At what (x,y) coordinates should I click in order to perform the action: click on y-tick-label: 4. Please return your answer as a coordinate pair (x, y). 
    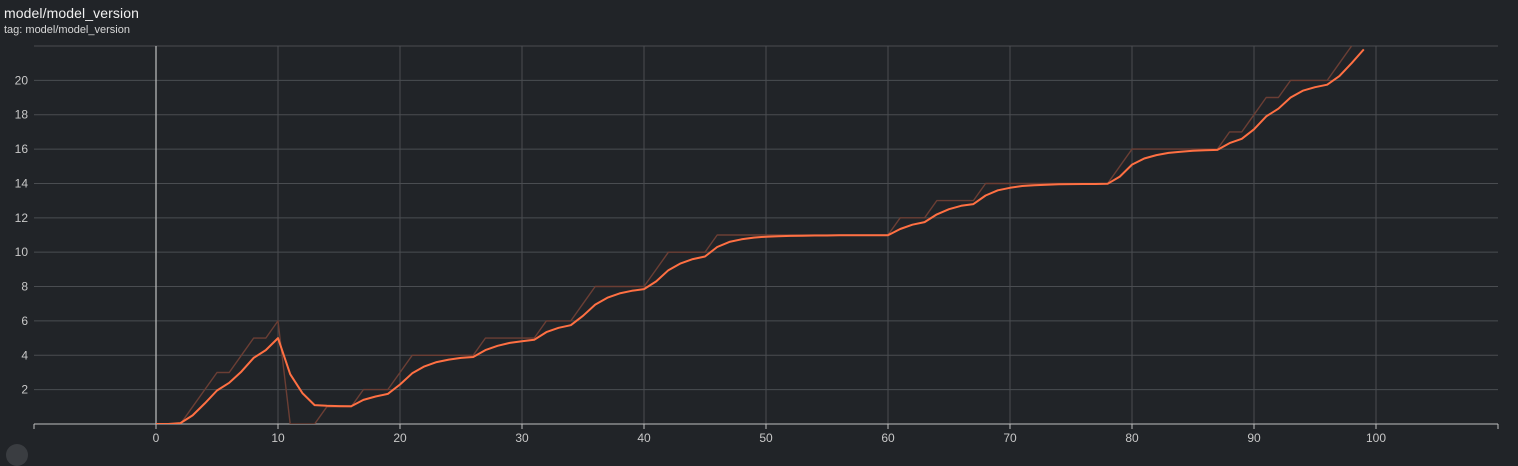
    Looking at the image, I should click on (24, 355).